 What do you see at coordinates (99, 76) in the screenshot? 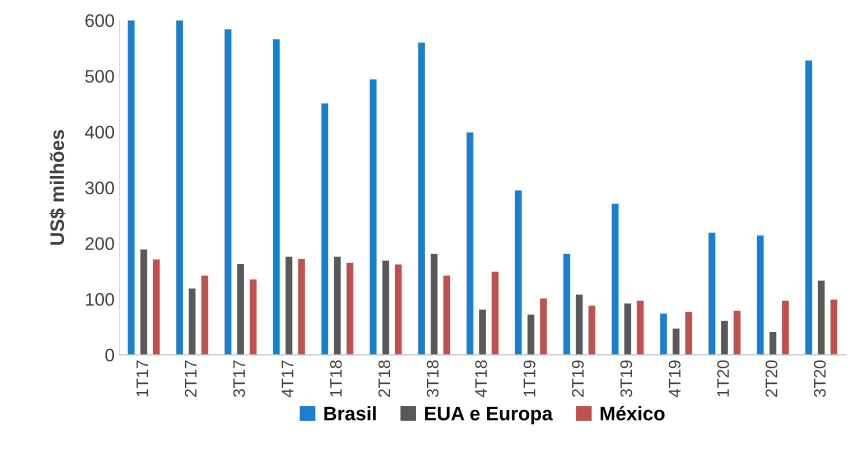
I see `y-tick-label: 500` at bounding box center [99, 76].